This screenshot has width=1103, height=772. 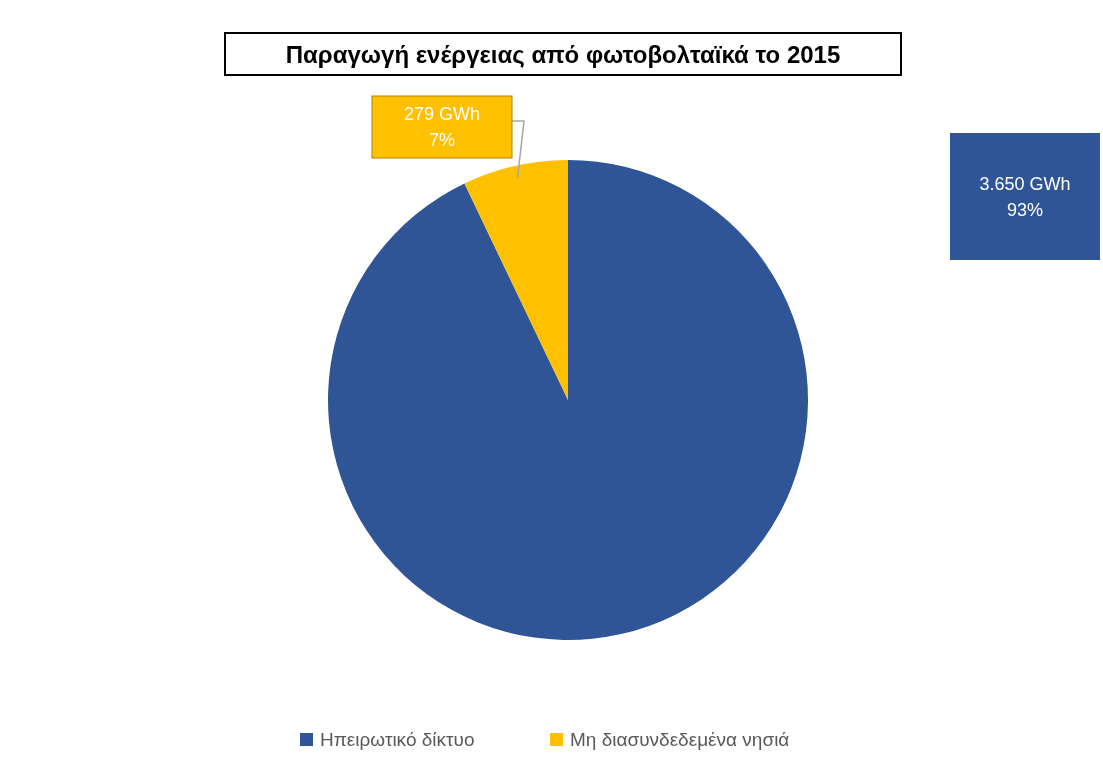 What do you see at coordinates (1025, 196) in the screenshot?
I see `data-label: 3.650 GWh 93%` at bounding box center [1025, 196].